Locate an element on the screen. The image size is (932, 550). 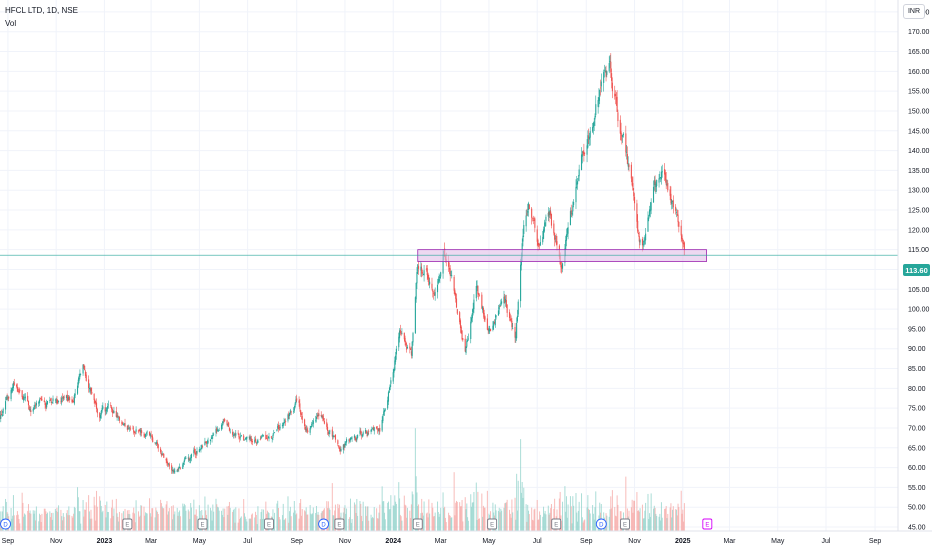
y-tick-label: 115.00 is located at coordinates (918, 250).